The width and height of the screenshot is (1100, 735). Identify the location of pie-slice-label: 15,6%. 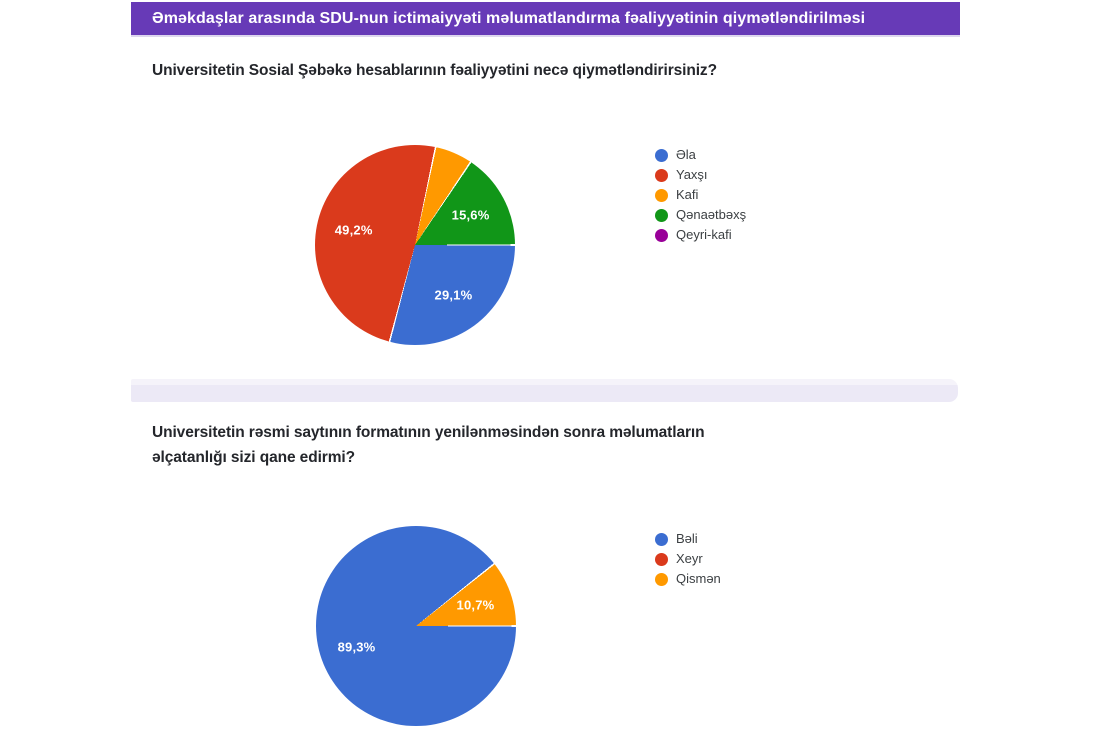
(470, 215).